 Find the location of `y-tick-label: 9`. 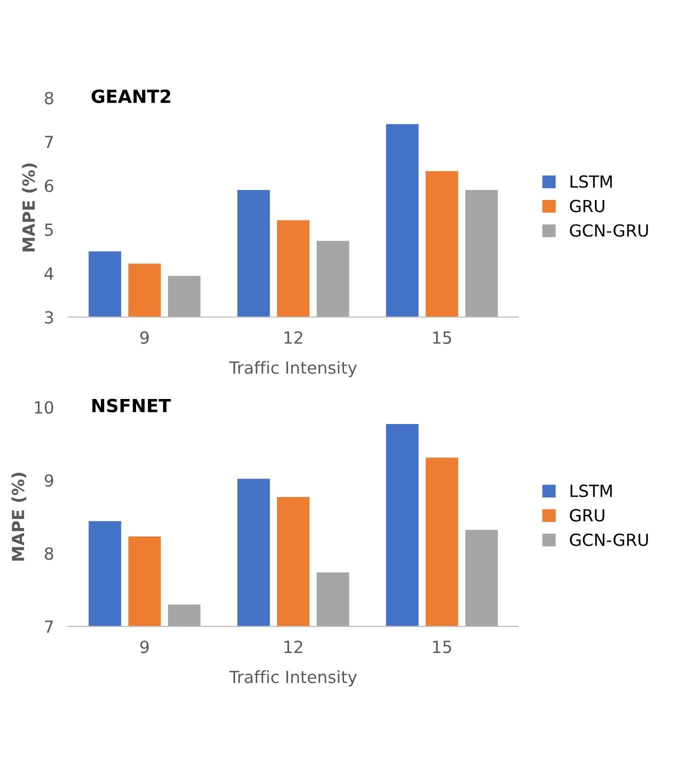

y-tick-label: 9 is located at coordinates (49, 480).